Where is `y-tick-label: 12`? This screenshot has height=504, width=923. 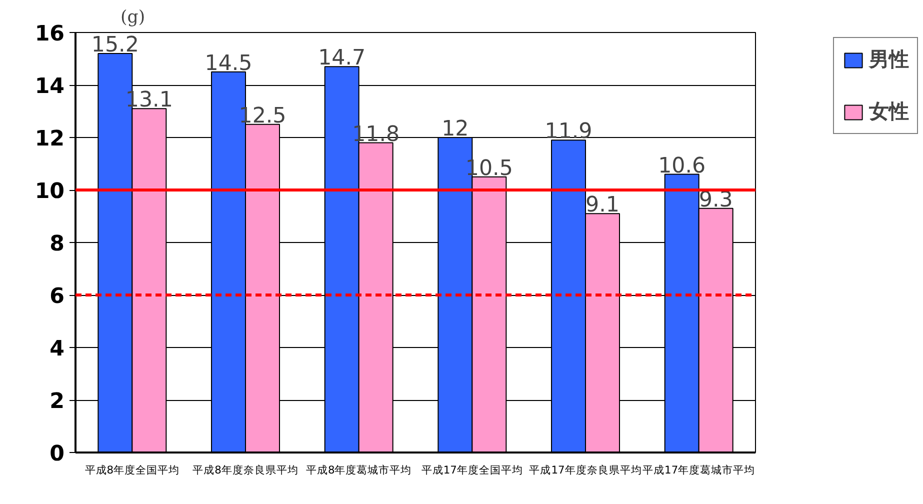 y-tick-label: 12 is located at coordinates (49, 139).